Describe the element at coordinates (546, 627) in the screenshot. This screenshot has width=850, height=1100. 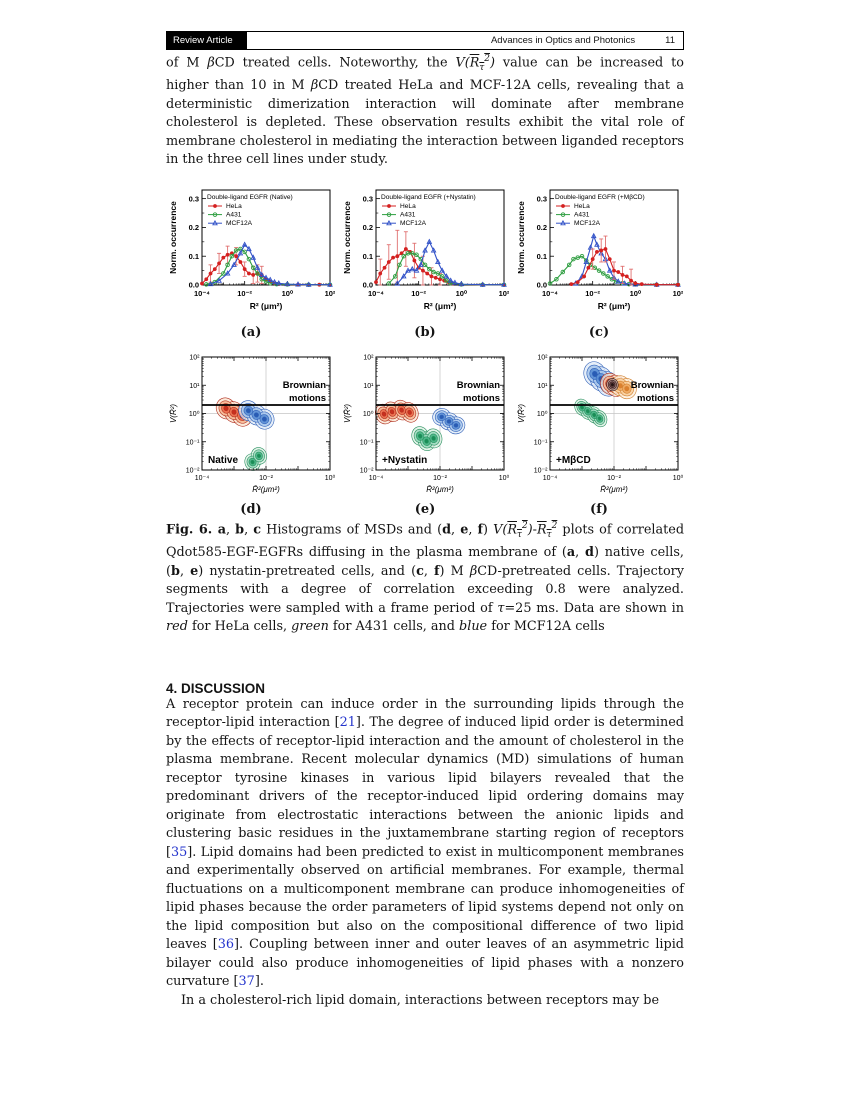
I see `text-segment: for MCF12A cells` at that location.